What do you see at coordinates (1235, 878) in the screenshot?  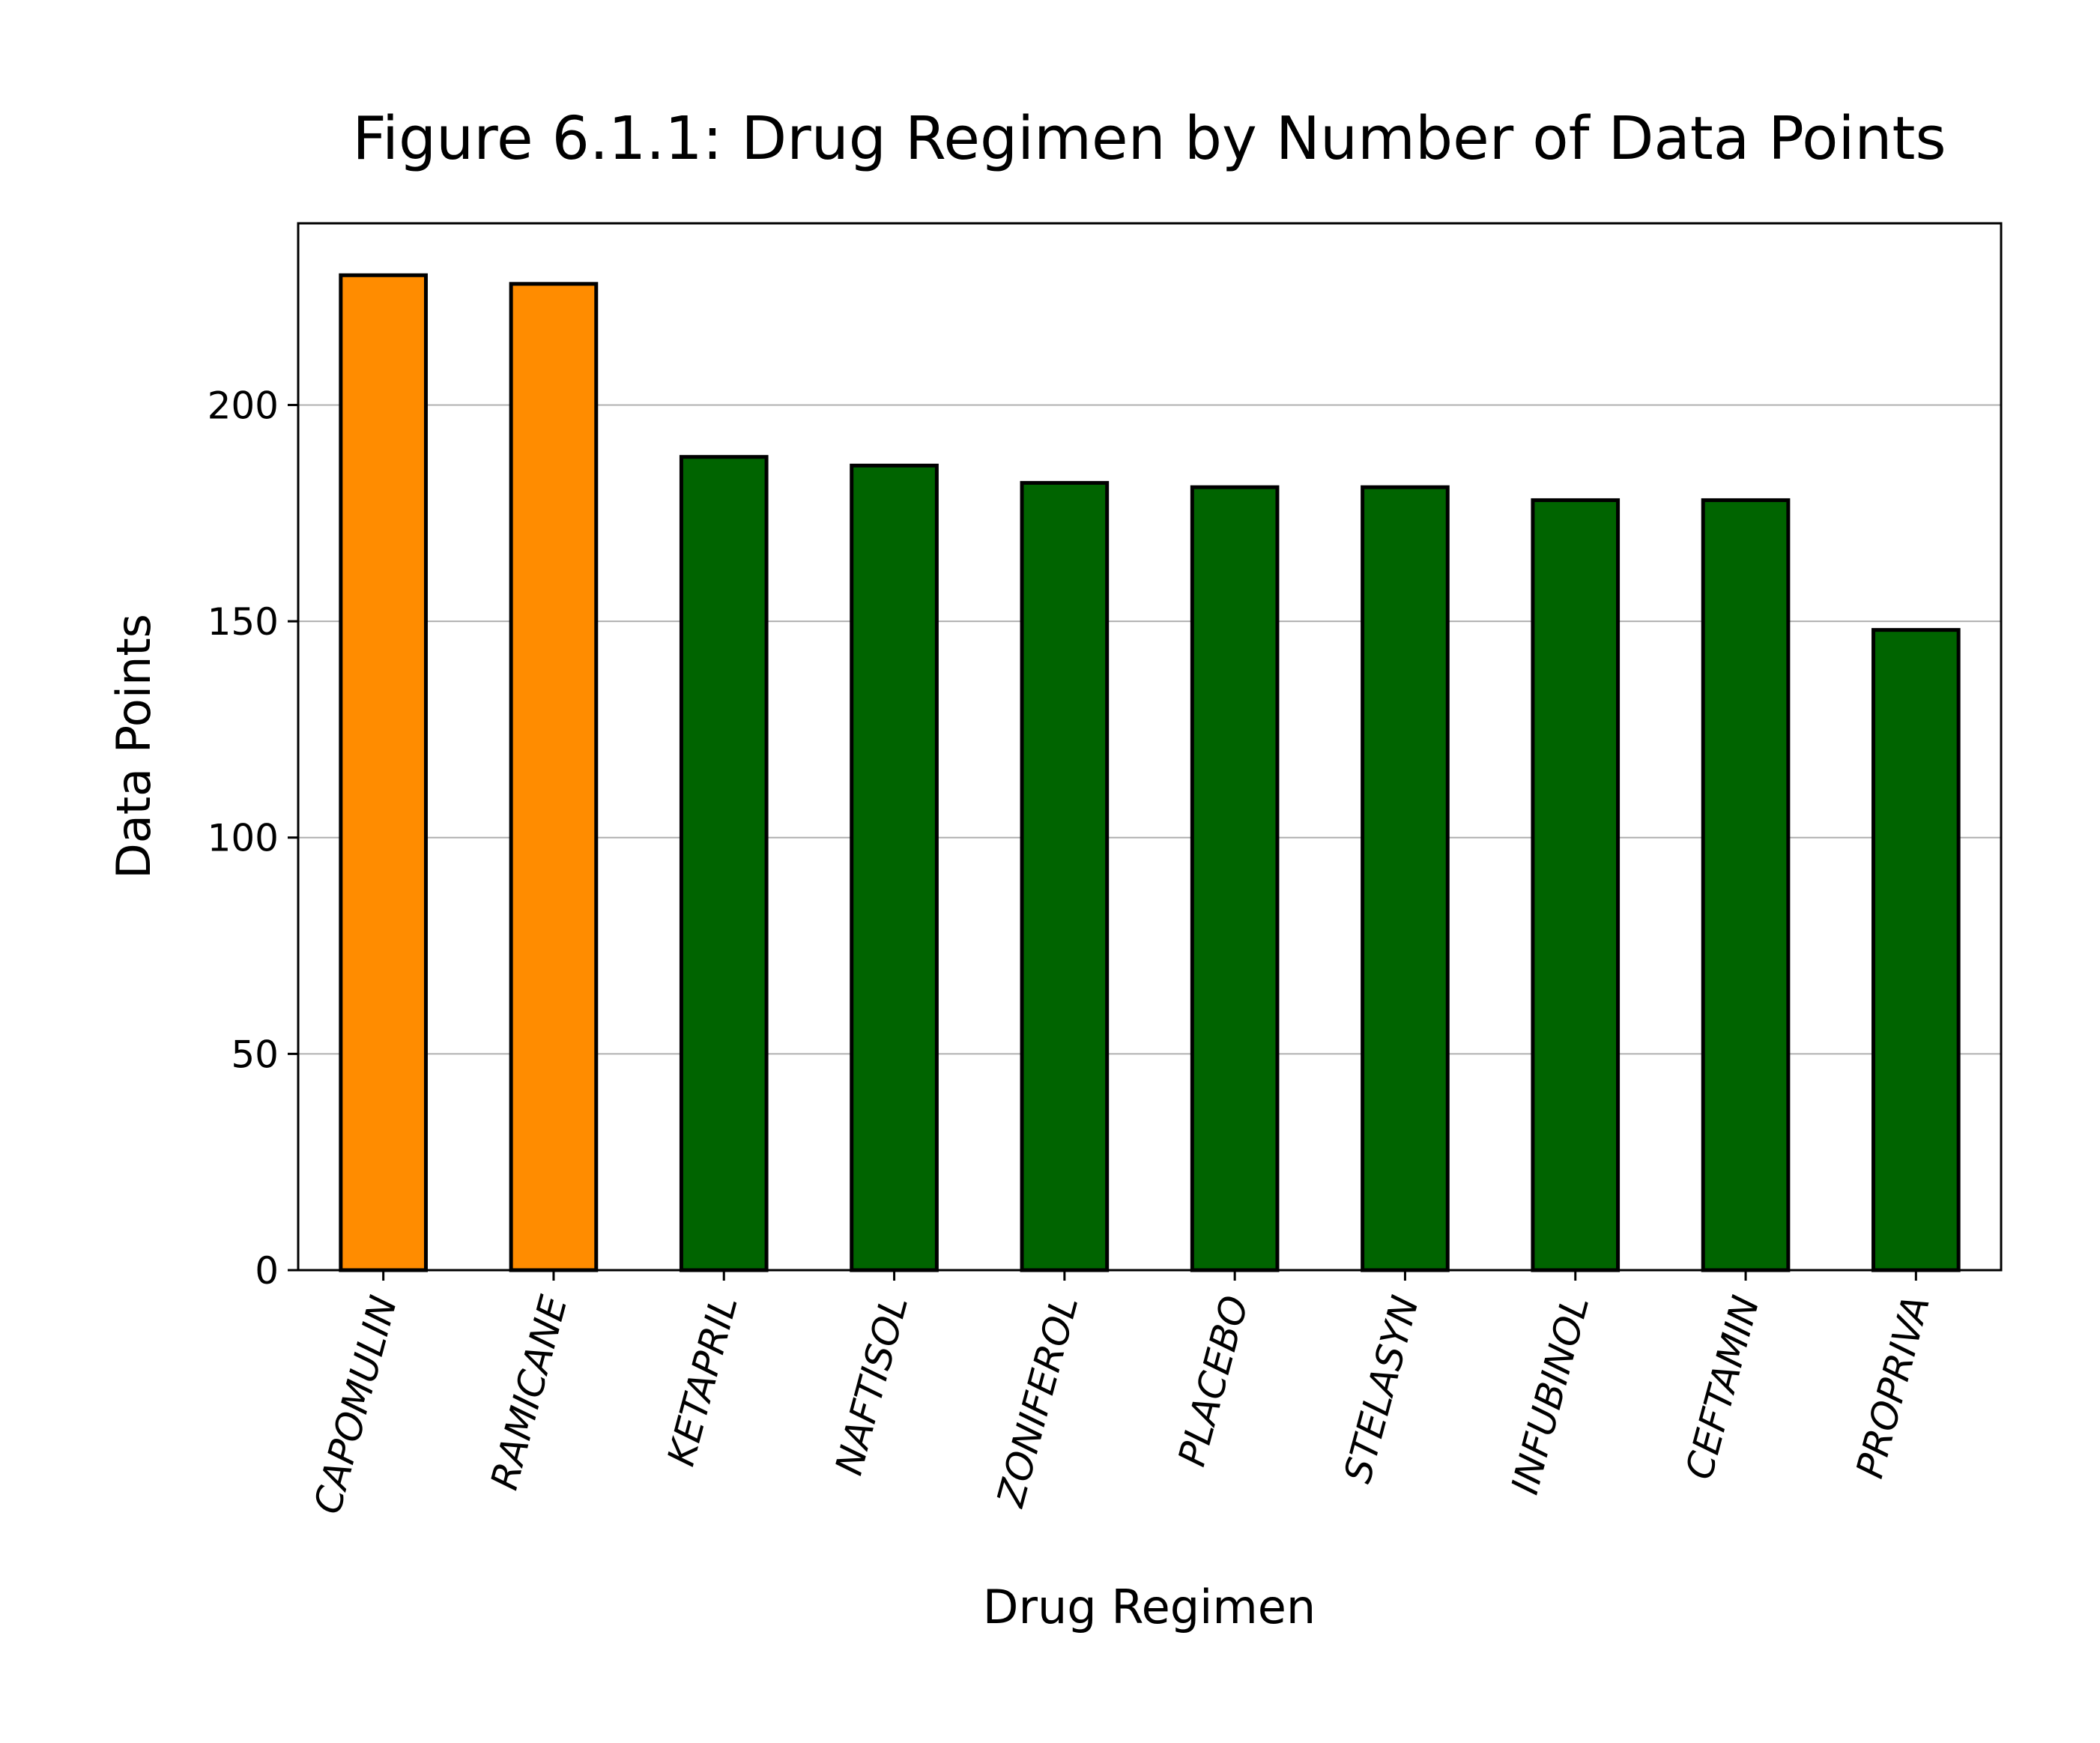 I see `bar-placebo` at bounding box center [1235, 878].